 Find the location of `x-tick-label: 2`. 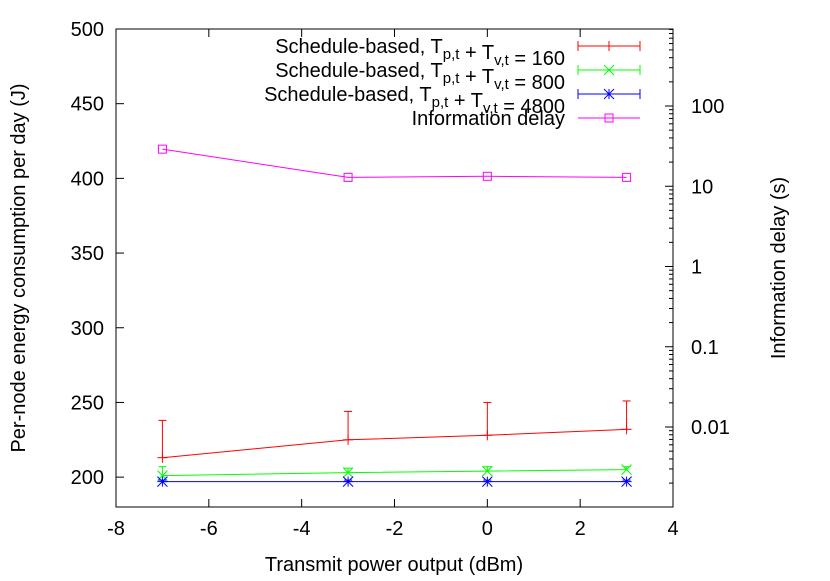

x-tick-label: 2 is located at coordinates (580, 529).